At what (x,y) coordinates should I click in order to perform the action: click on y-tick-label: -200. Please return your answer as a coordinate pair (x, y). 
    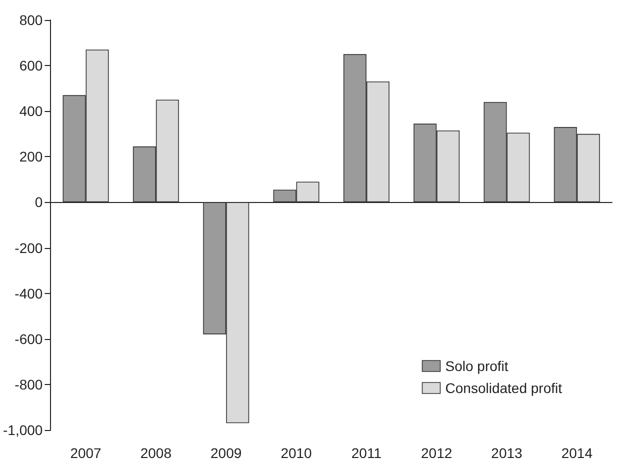
    Looking at the image, I should click on (28, 248).